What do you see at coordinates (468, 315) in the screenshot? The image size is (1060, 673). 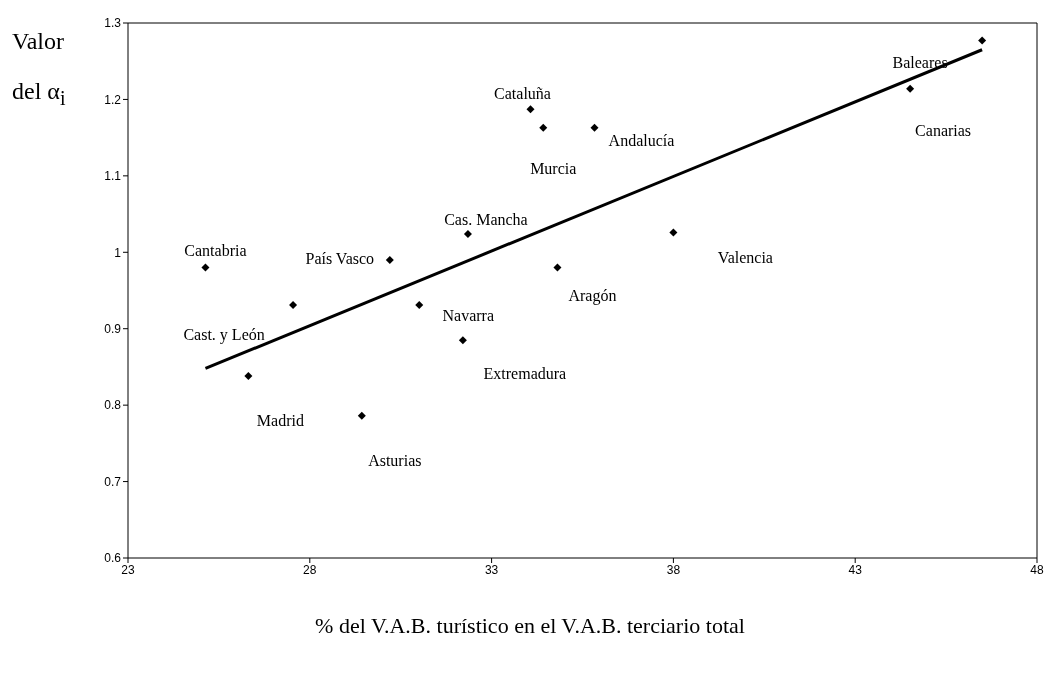 I see `annotation: Navarra` at bounding box center [468, 315].